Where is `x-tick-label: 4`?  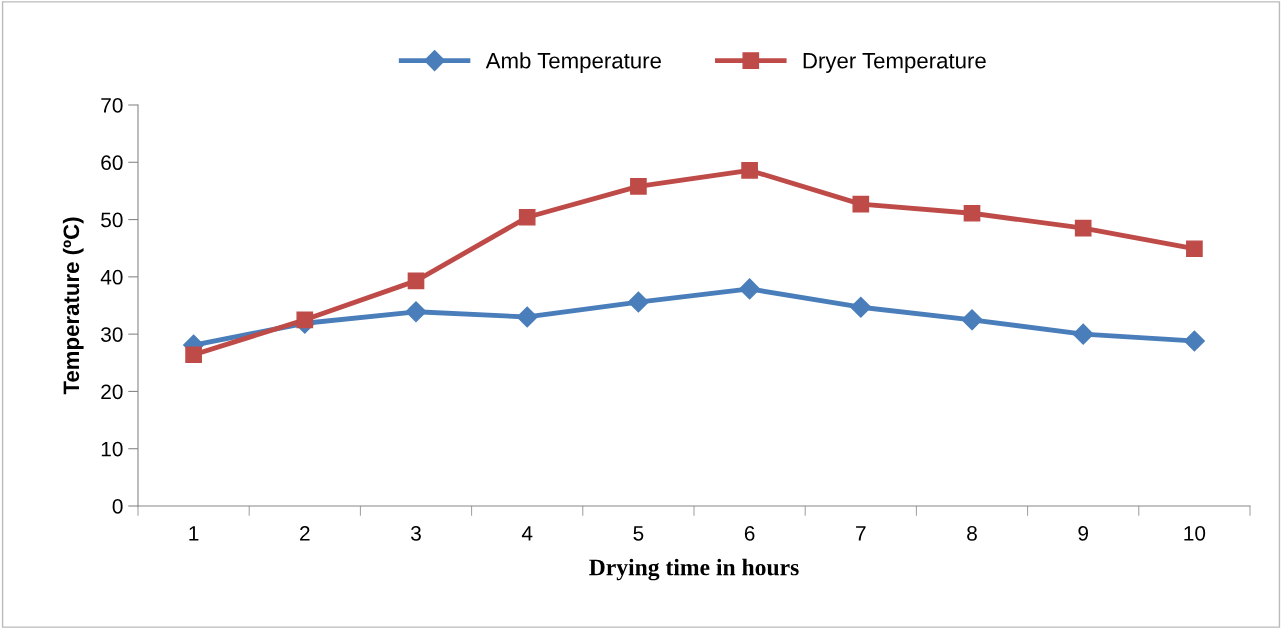
x-tick-label: 4 is located at coordinates (527, 533).